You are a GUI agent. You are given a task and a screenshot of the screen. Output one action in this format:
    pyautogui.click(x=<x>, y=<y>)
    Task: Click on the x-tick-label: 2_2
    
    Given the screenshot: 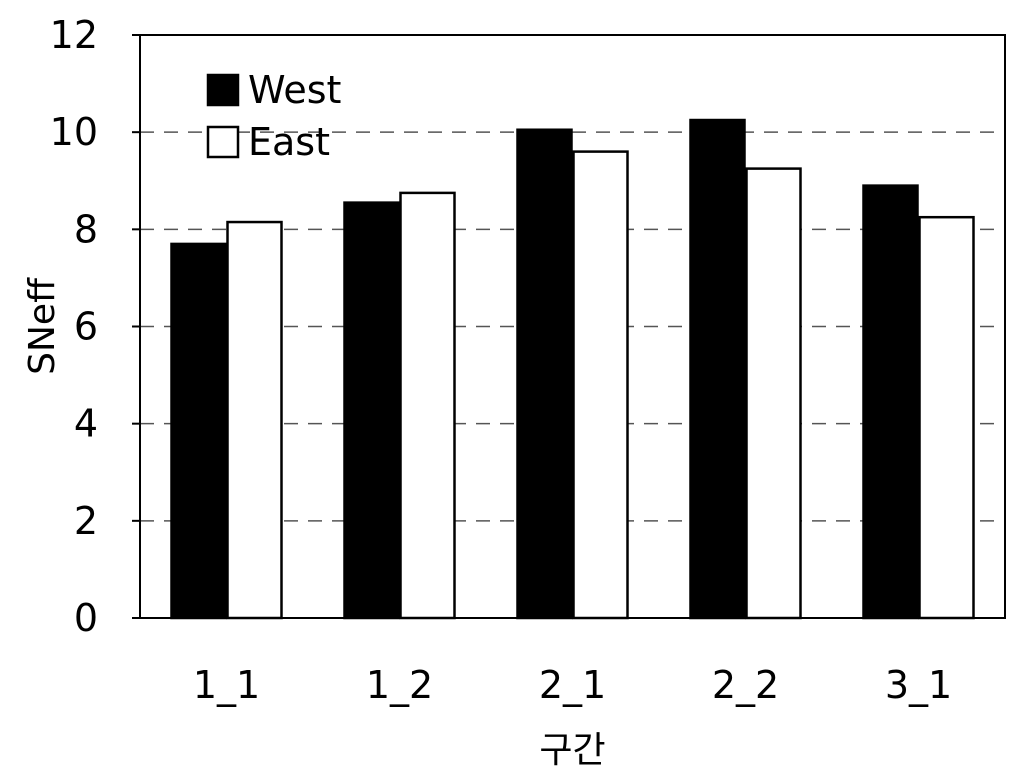 What is the action you would take?
    pyautogui.click(x=745, y=685)
    